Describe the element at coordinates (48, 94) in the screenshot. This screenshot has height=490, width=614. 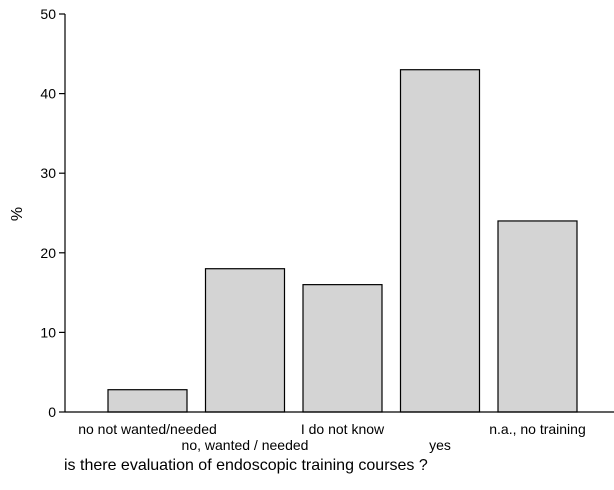
I see `y-tick-label: 40` at that location.